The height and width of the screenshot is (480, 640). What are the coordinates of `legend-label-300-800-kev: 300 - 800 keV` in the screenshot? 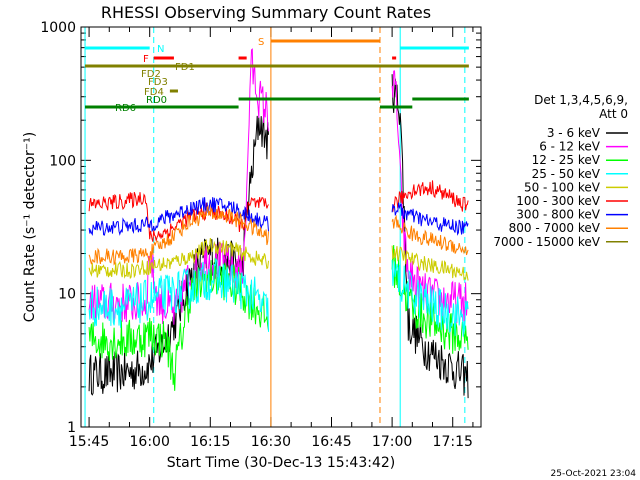 It's located at (558, 215).